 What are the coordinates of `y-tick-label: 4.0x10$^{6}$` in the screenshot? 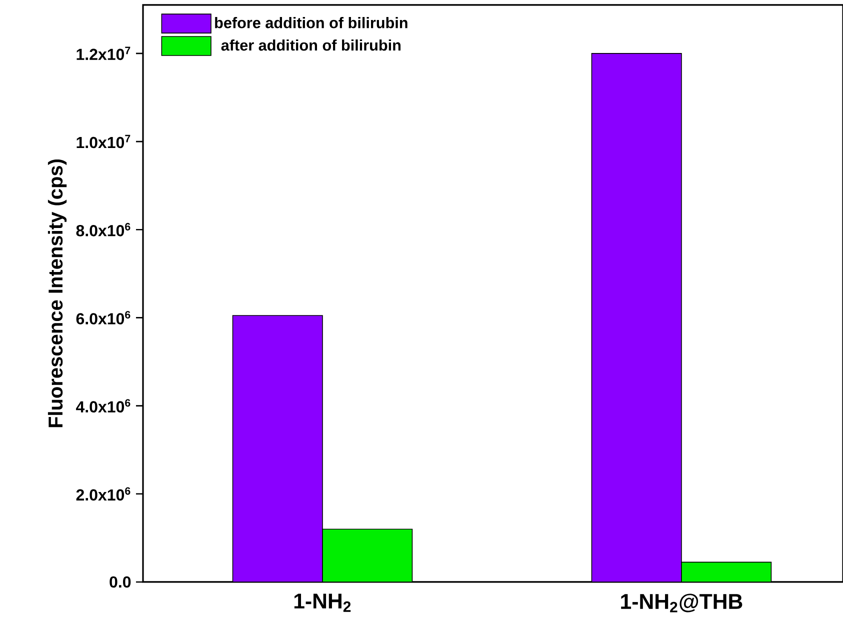 It's located at (103, 405).